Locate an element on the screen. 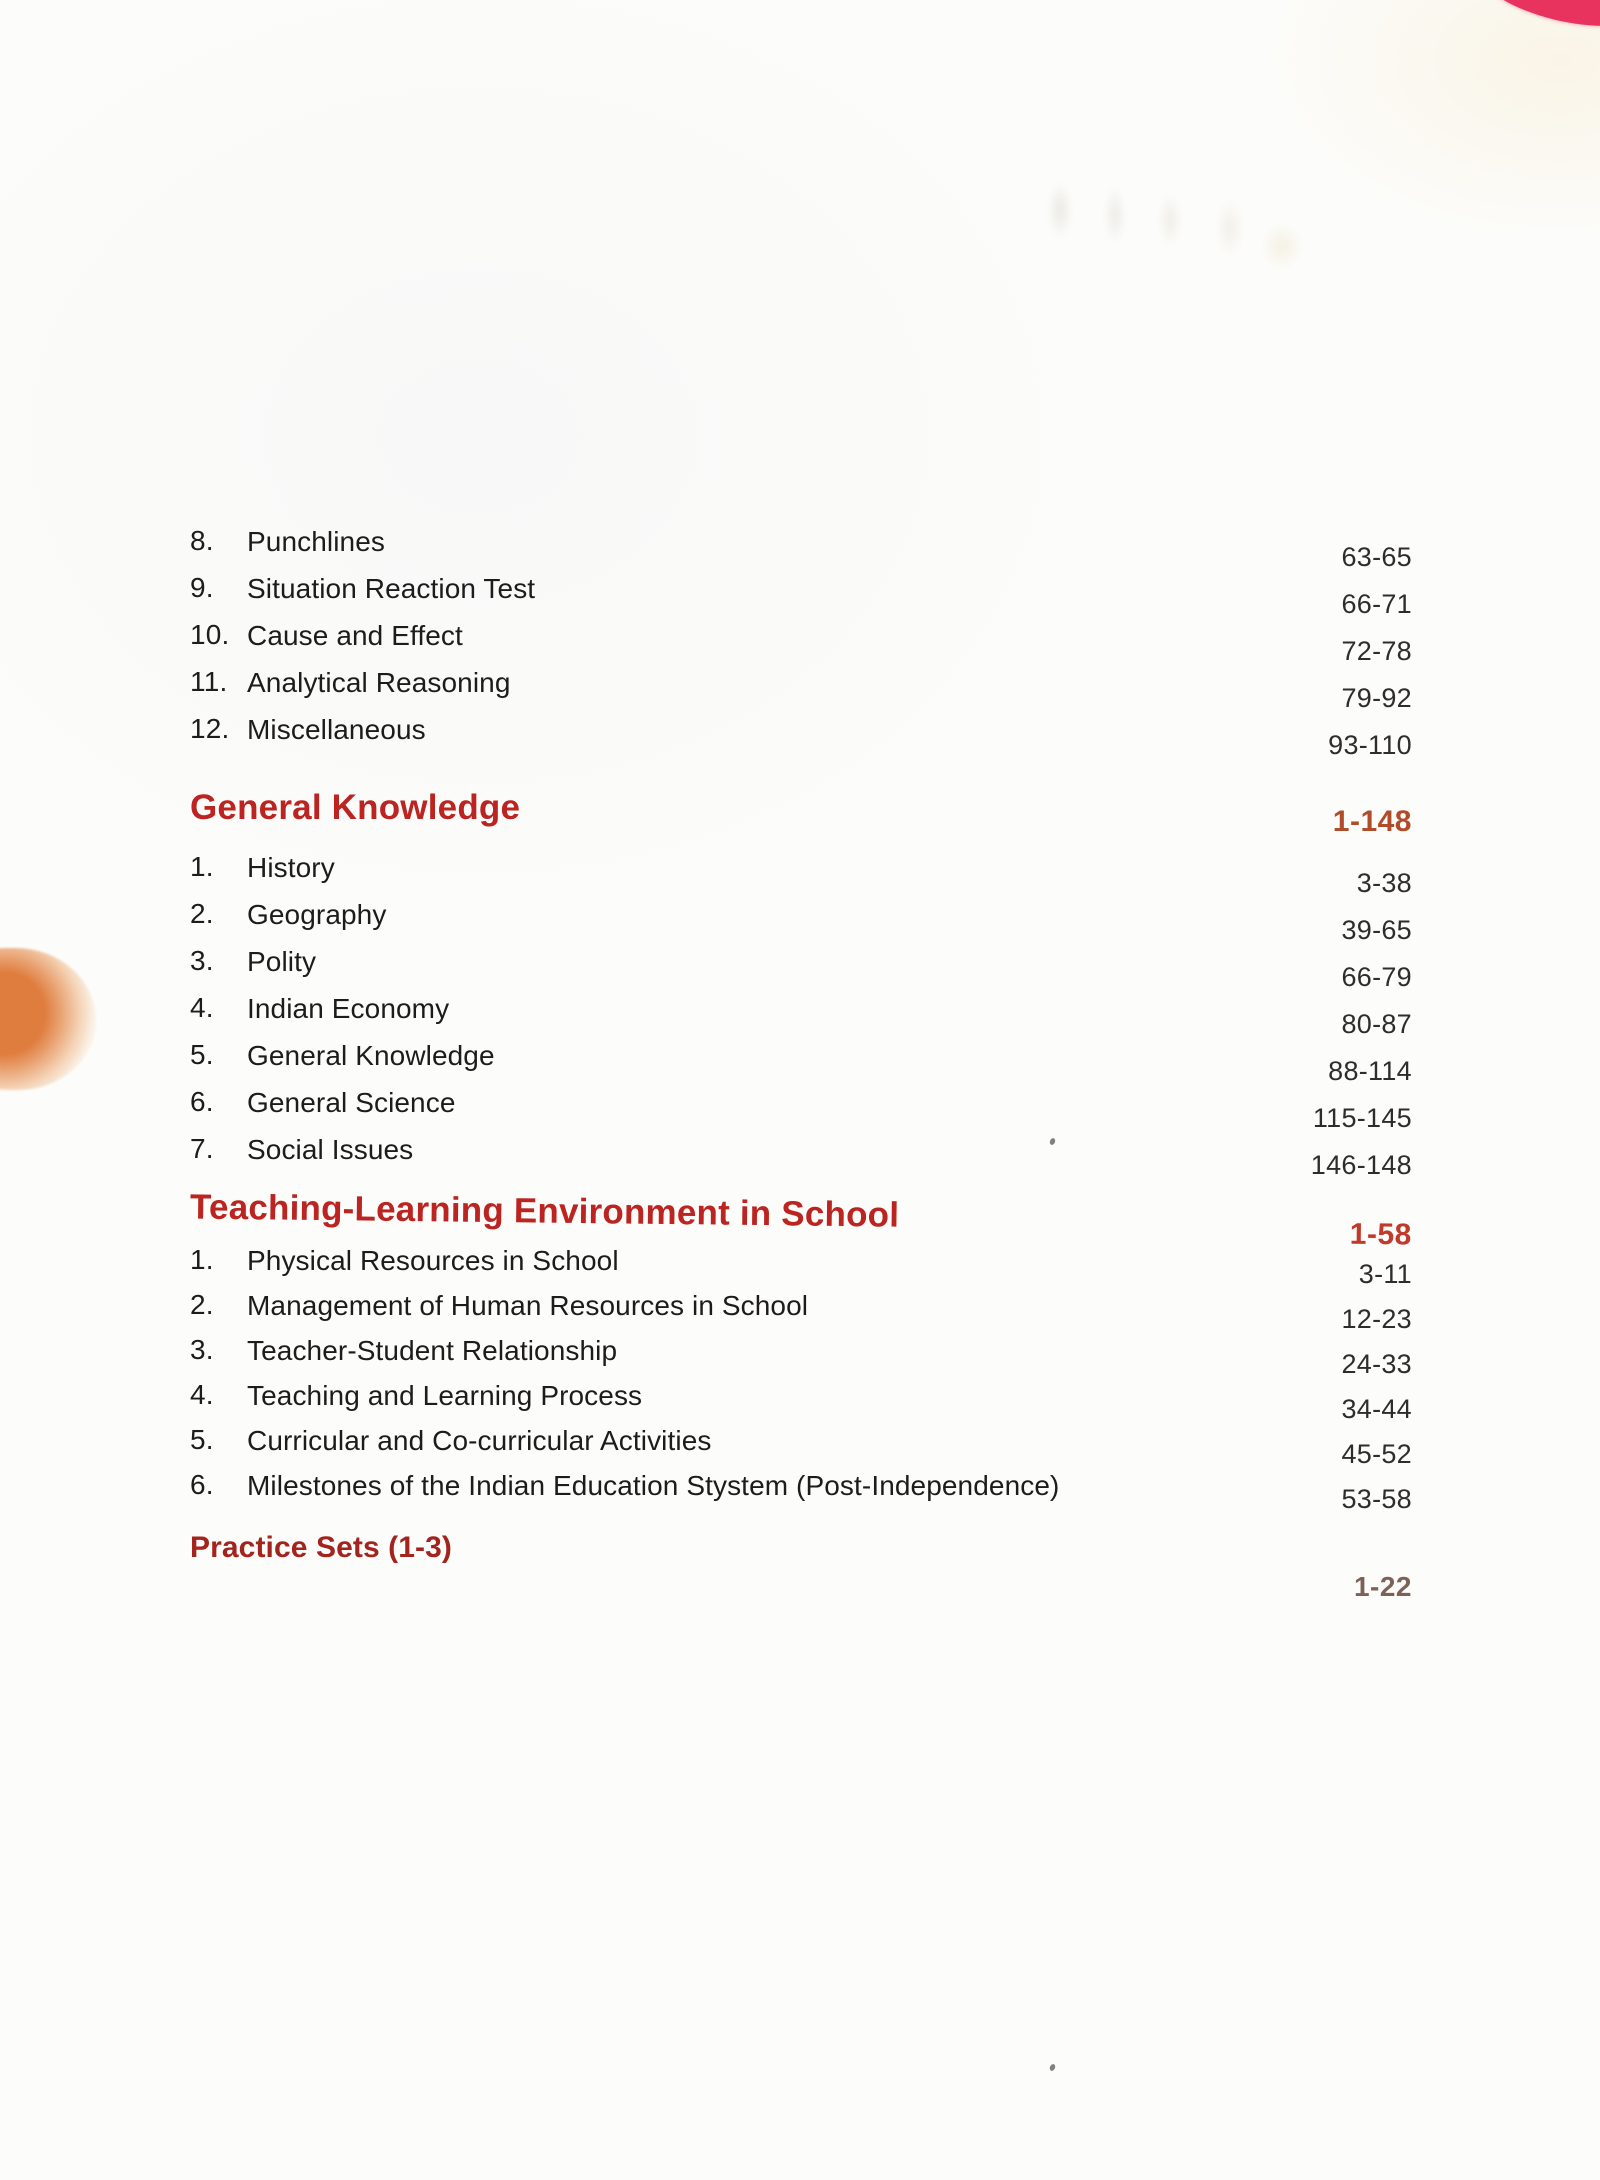 The height and width of the screenshot is (2180, 1600). entry-number: 10. is located at coordinates (210, 634).